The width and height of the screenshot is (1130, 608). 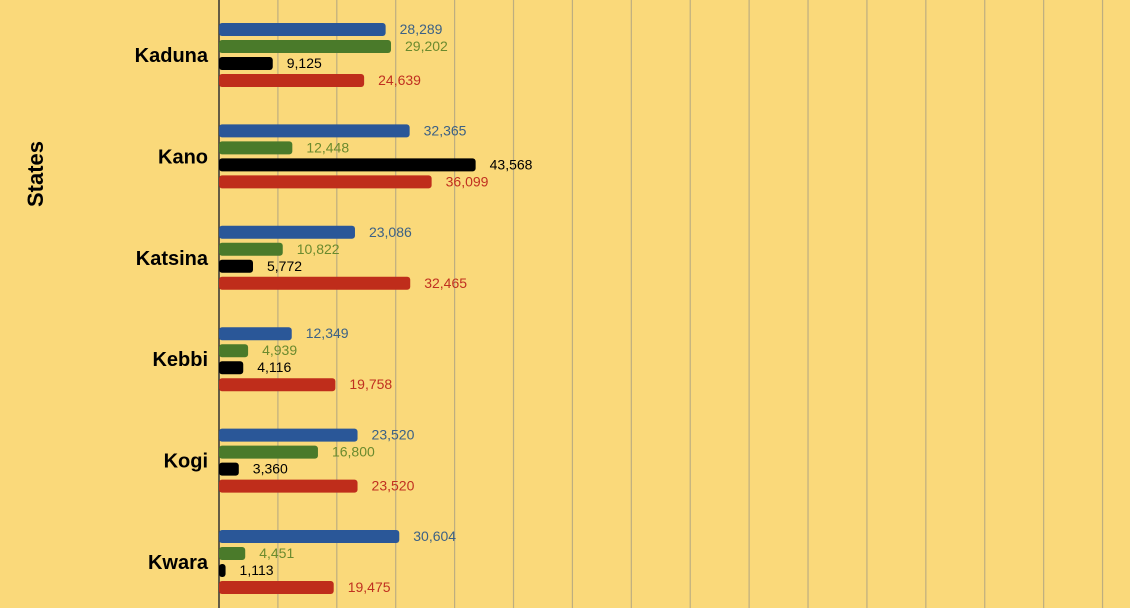 I want to click on bar-kebbi-s2, so click(x=234, y=351).